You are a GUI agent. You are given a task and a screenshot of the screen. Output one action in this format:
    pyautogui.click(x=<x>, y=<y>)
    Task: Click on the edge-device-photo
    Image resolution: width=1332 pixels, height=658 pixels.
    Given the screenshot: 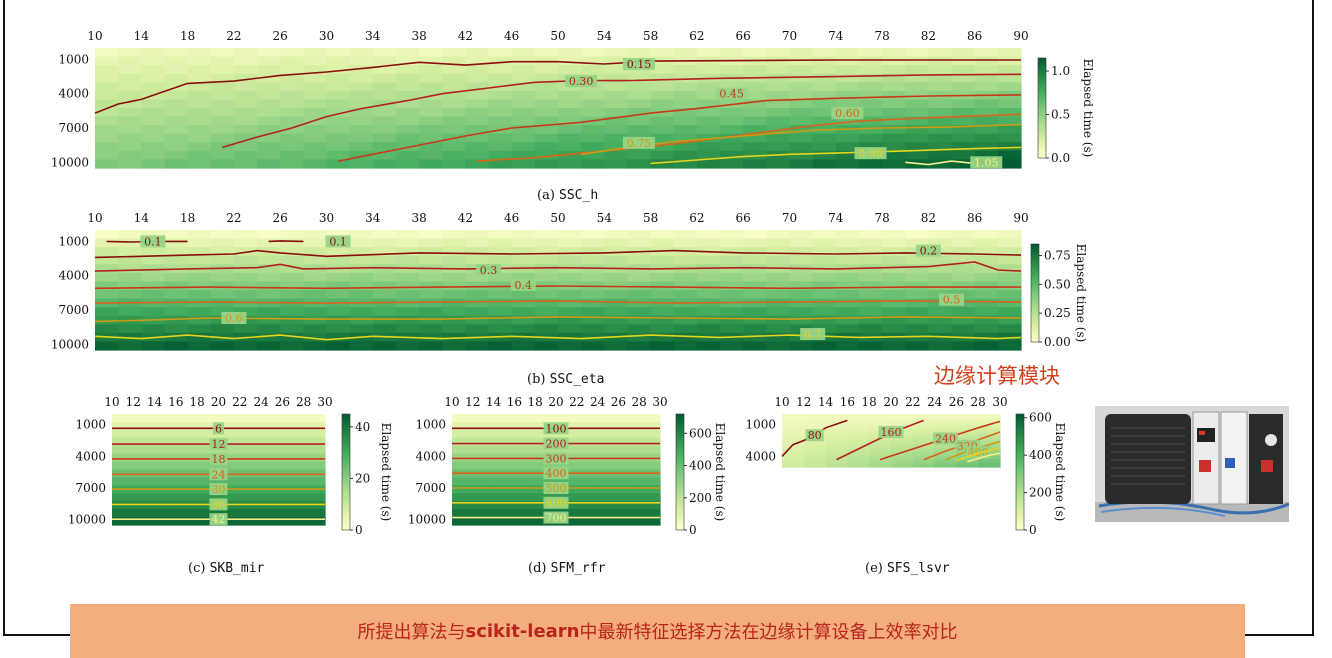 What is the action you would take?
    pyautogui.click(x=1192, y=464)
    